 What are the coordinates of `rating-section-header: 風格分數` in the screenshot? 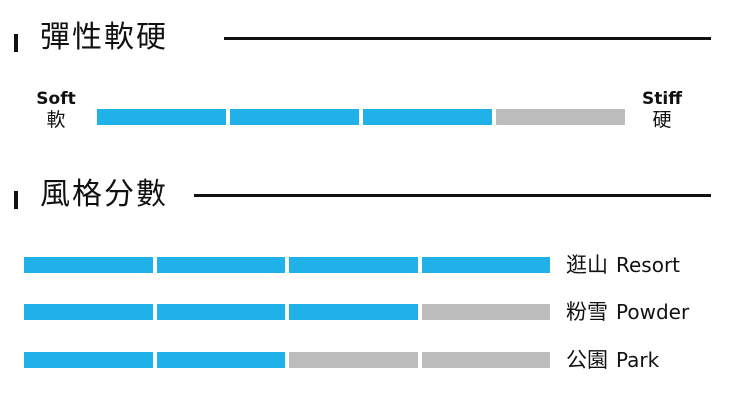 It's located at (366, 195).